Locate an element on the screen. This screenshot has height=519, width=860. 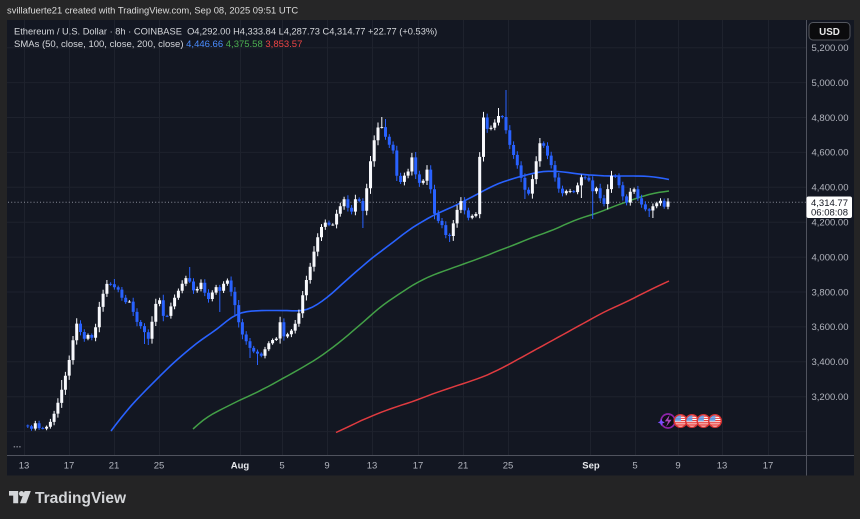
svg-text: 5,200.00 is located at coordinates (830, 48).